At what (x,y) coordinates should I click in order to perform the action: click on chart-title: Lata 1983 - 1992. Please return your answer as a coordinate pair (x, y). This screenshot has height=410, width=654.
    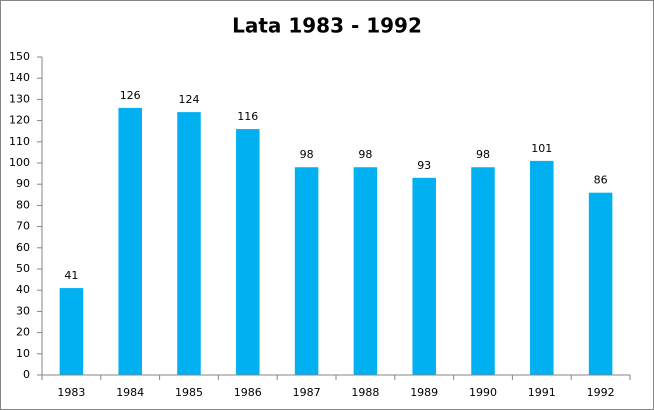
    Looking at the image, I should click on (327, 26).